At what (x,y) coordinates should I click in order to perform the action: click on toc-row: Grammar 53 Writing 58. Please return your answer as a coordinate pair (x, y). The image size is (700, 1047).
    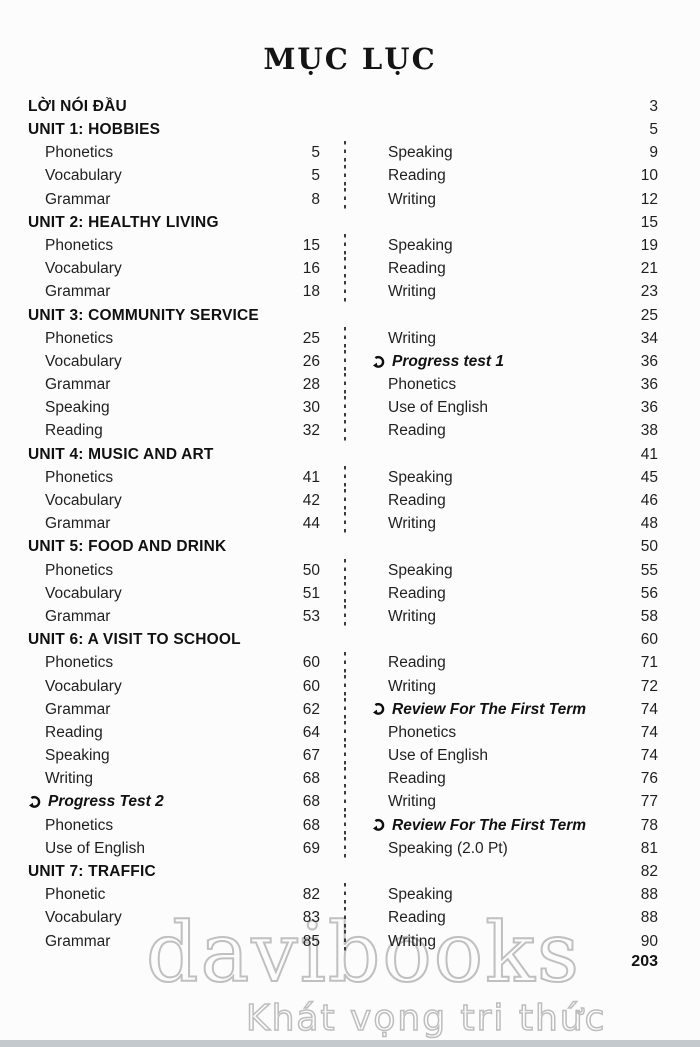
    Looking at the image, I should click on (343, 617).